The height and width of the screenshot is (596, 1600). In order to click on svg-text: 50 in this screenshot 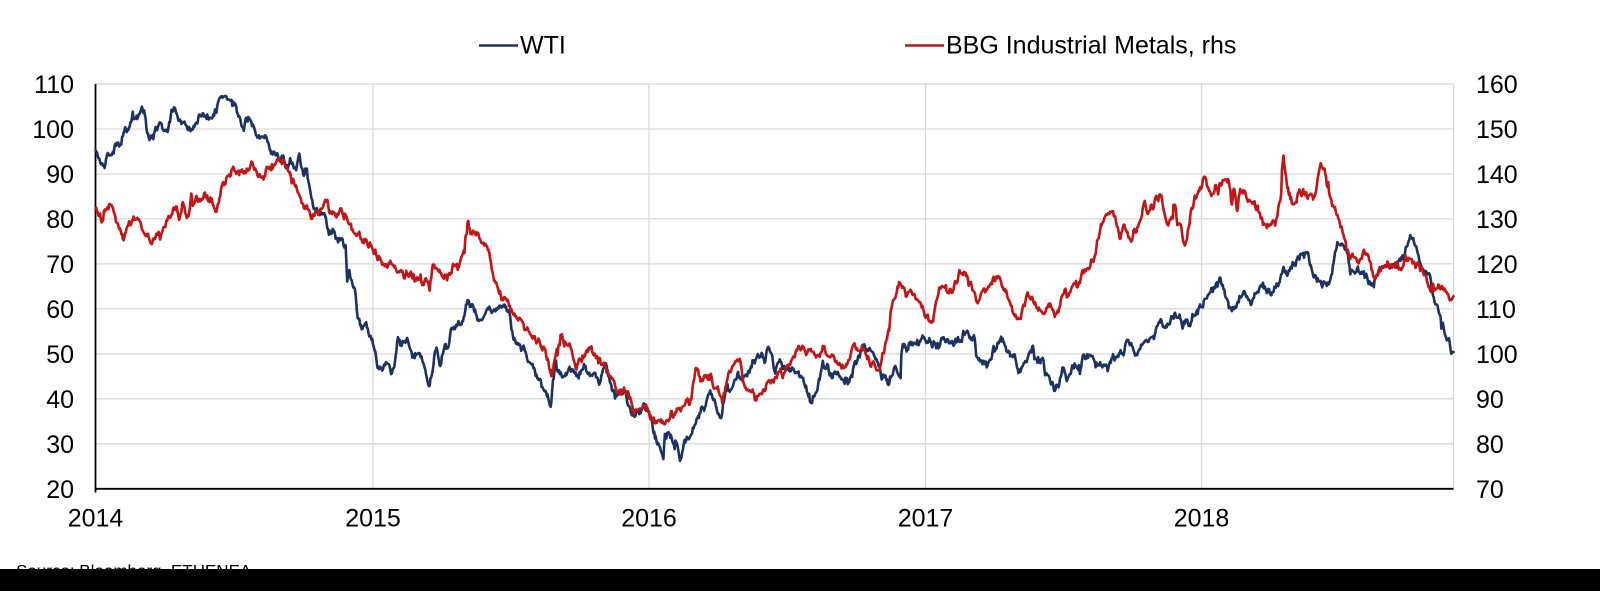, I will do `click(60, 355)`.